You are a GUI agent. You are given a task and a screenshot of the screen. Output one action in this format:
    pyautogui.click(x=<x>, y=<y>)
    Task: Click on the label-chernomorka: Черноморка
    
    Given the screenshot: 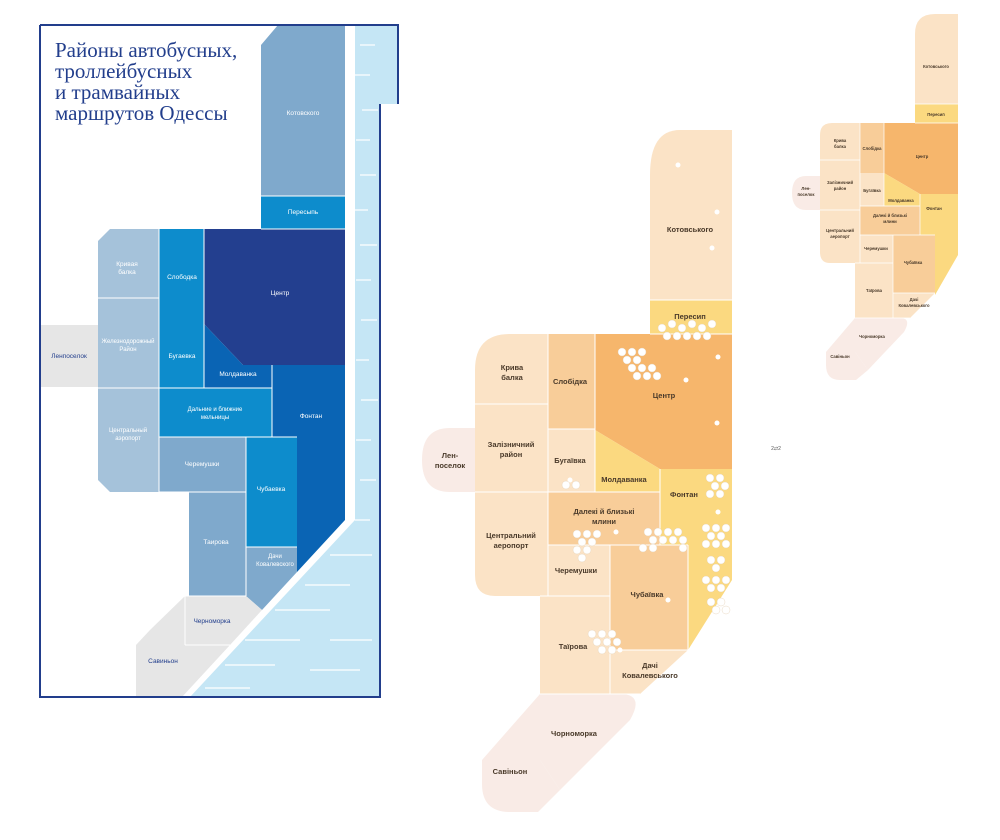 What is the action you would take?
    pyautogui.click(x=211, y=621)
    